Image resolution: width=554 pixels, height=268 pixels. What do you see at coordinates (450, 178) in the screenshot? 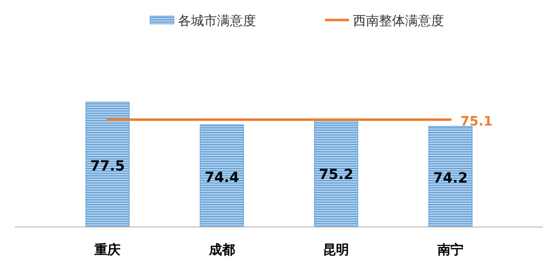
I see `data-label: 74.2` at bounding box center [450, 178].